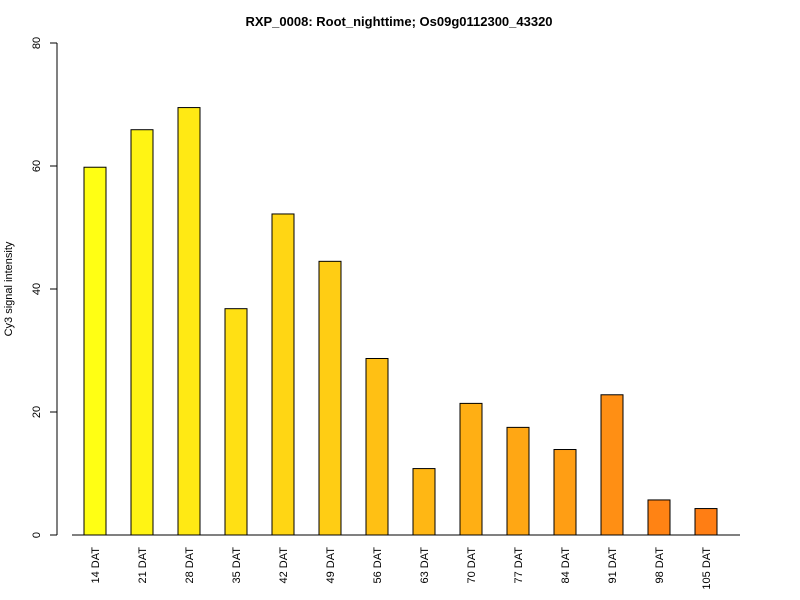 The width and height of the screenshot is (800, 600). What do you see at coordinates (37, 43) in the screenshot?
I see `y-tick-label: 80` at bounding box center [37, 43].